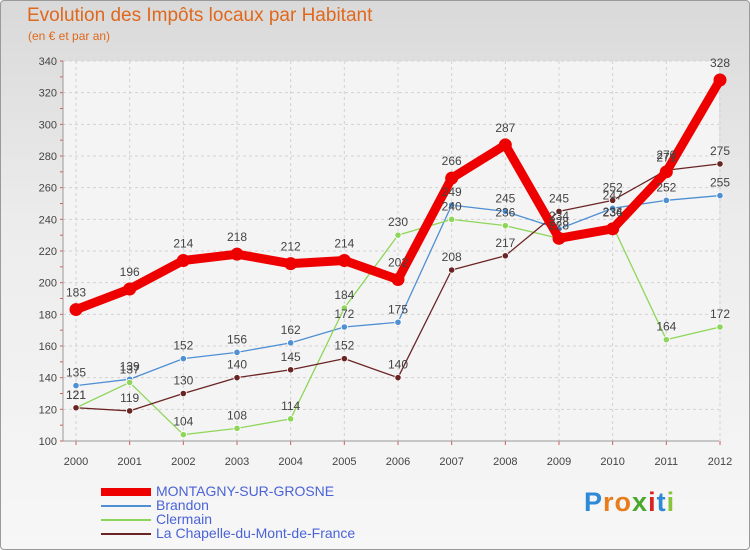  I want to click on data-label-clermain: 184, so click(344, 295).